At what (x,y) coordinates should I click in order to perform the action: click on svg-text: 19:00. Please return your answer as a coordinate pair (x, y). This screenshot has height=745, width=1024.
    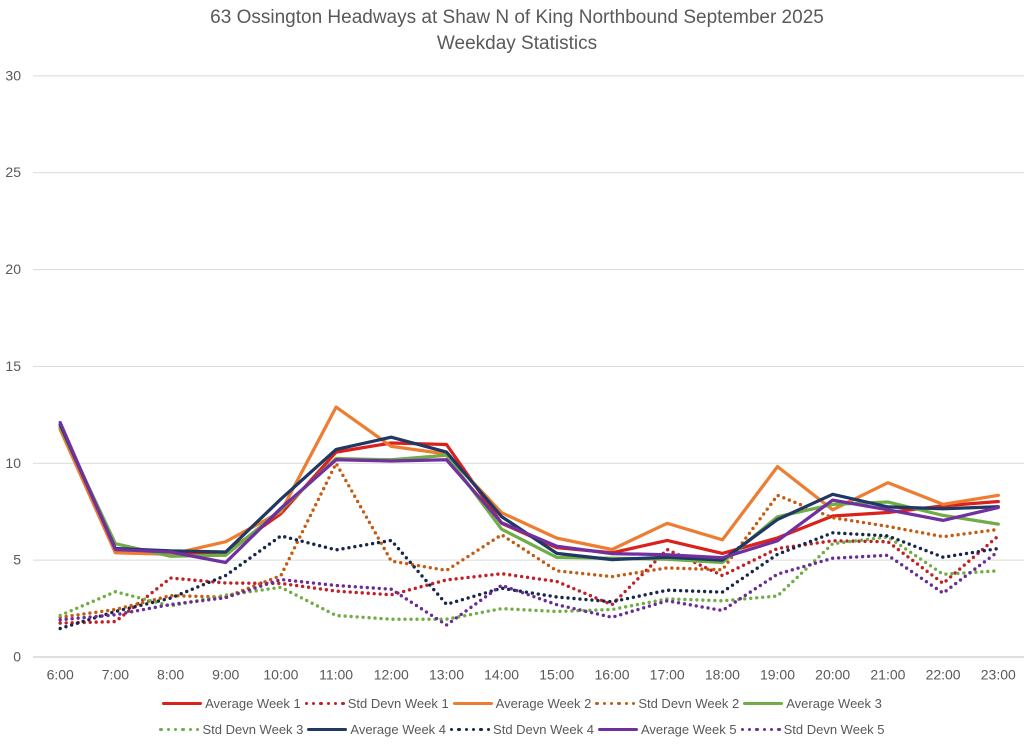
    Looking at the image, I should click on (777, 675).